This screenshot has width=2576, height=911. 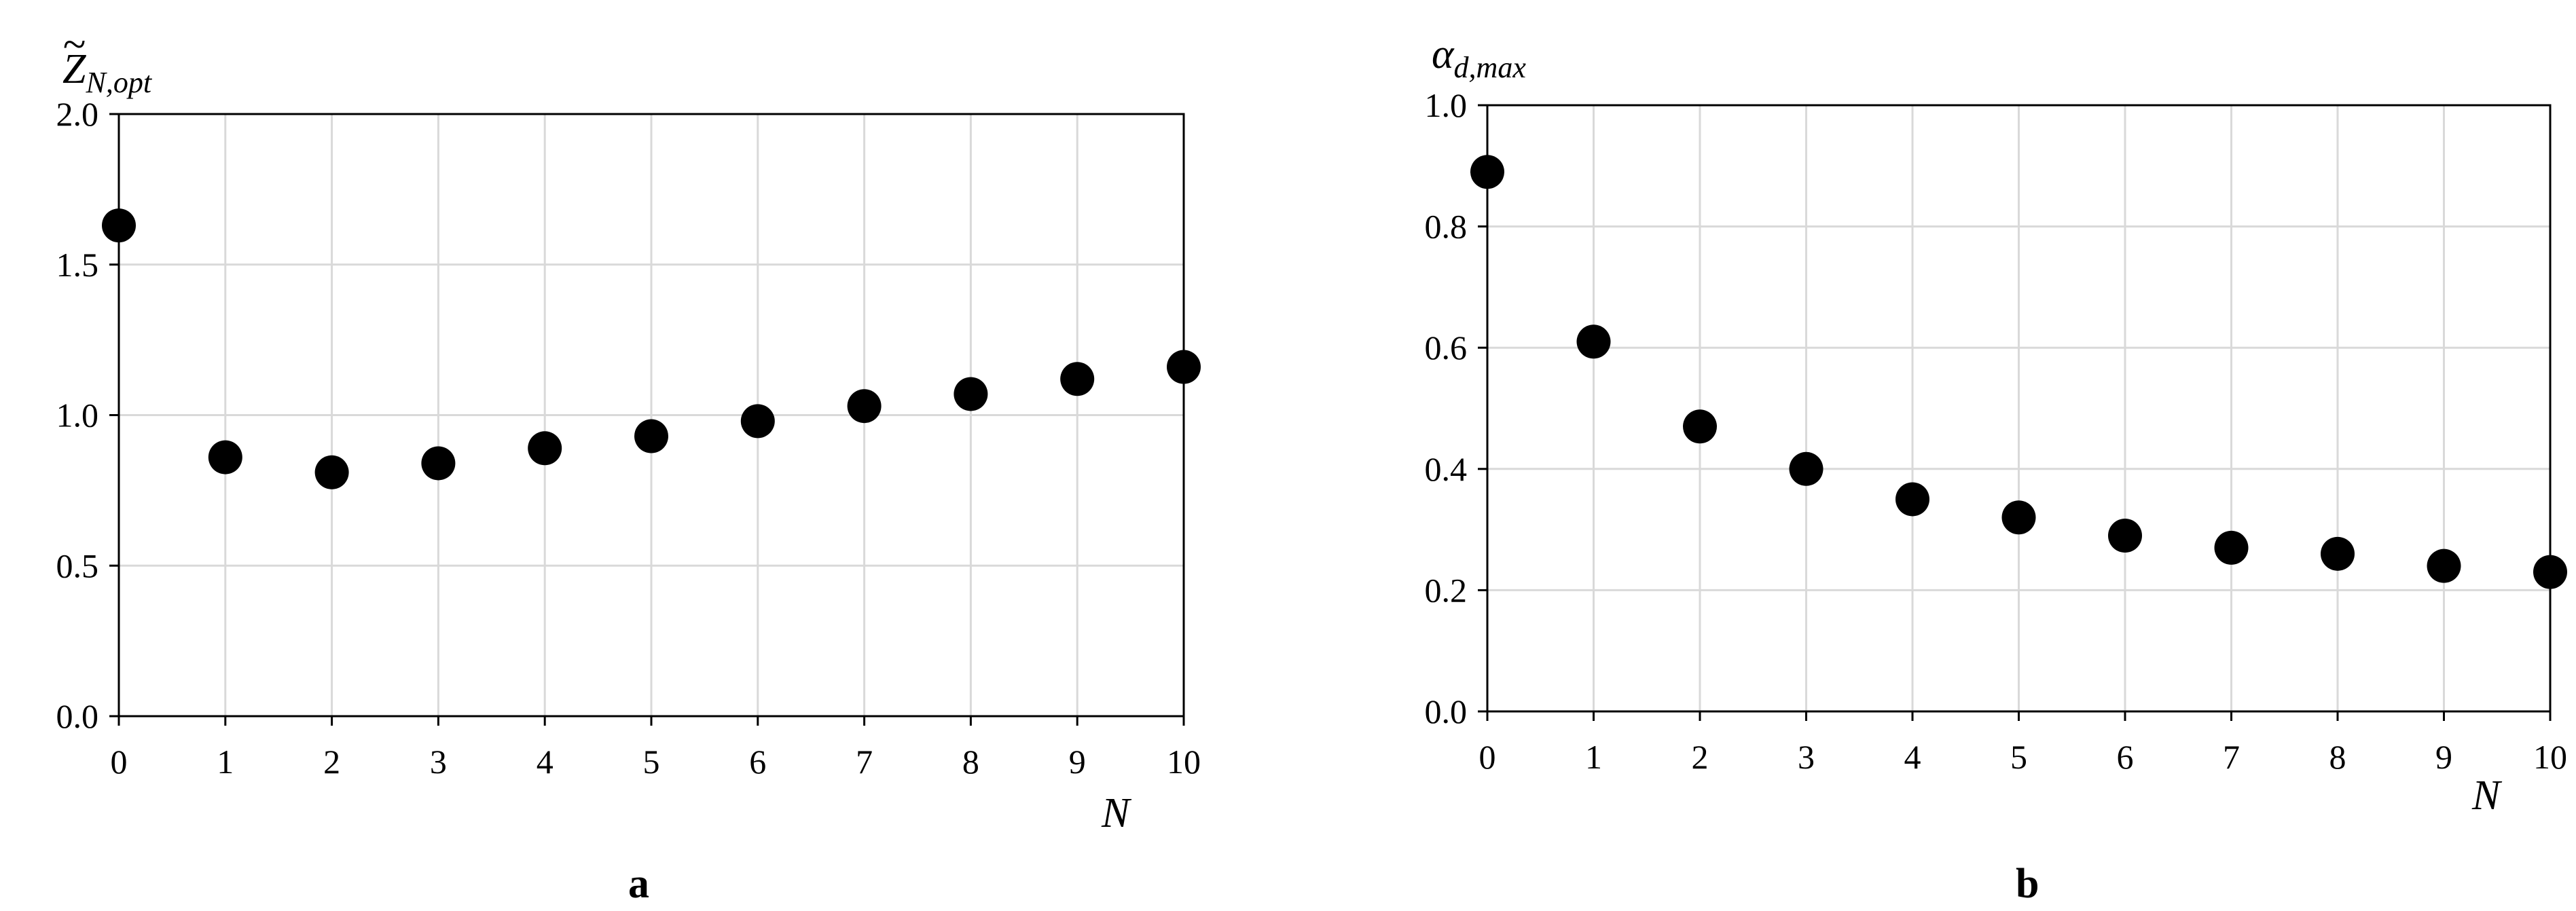 What do you see at coordinates (1487, 757) in the screenshot?
I see `x-tick-label-b-0: 0` at bounding box center [1487, 757].